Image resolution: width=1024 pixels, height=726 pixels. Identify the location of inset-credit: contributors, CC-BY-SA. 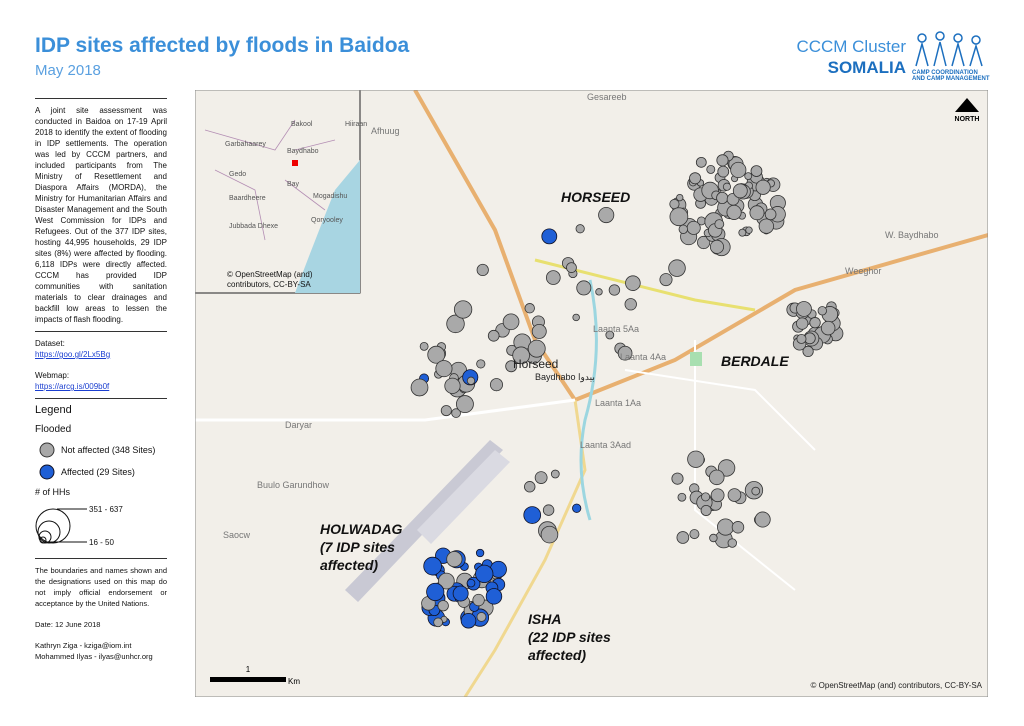
(269, 284).